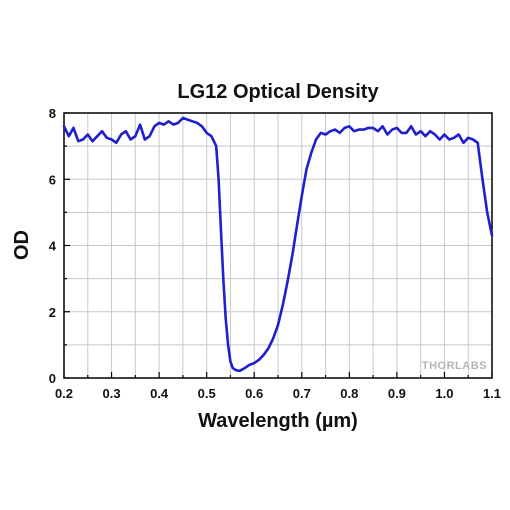 This screenshot has height=510, width=510. What do you see at coordinates (444, 393) in the screenshot?
I see `x-tick-label: 1.0` at bounding box center [444, 393].